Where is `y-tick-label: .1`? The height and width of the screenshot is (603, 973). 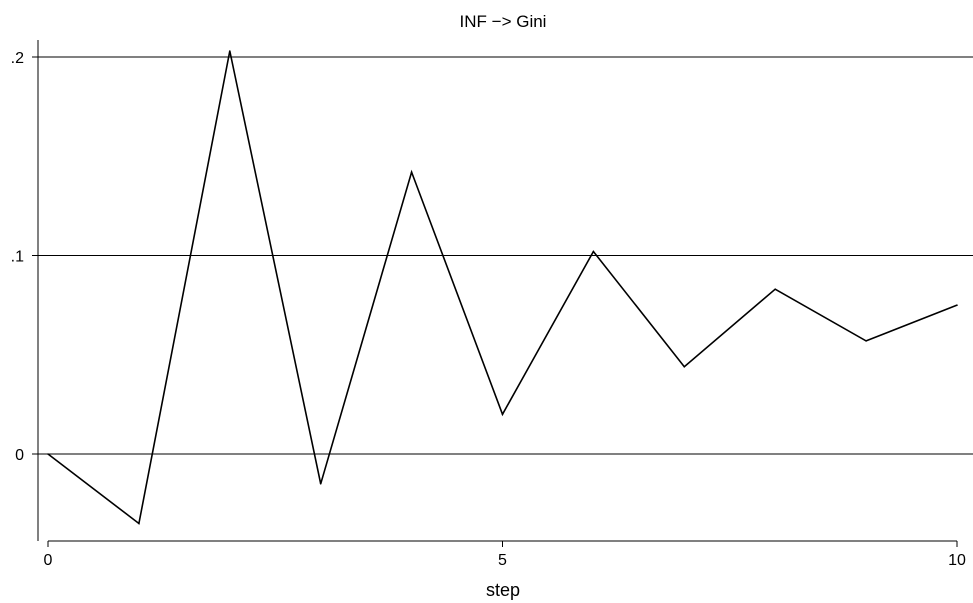
y-tick-label: .1 is located at coordinates (17, 257).